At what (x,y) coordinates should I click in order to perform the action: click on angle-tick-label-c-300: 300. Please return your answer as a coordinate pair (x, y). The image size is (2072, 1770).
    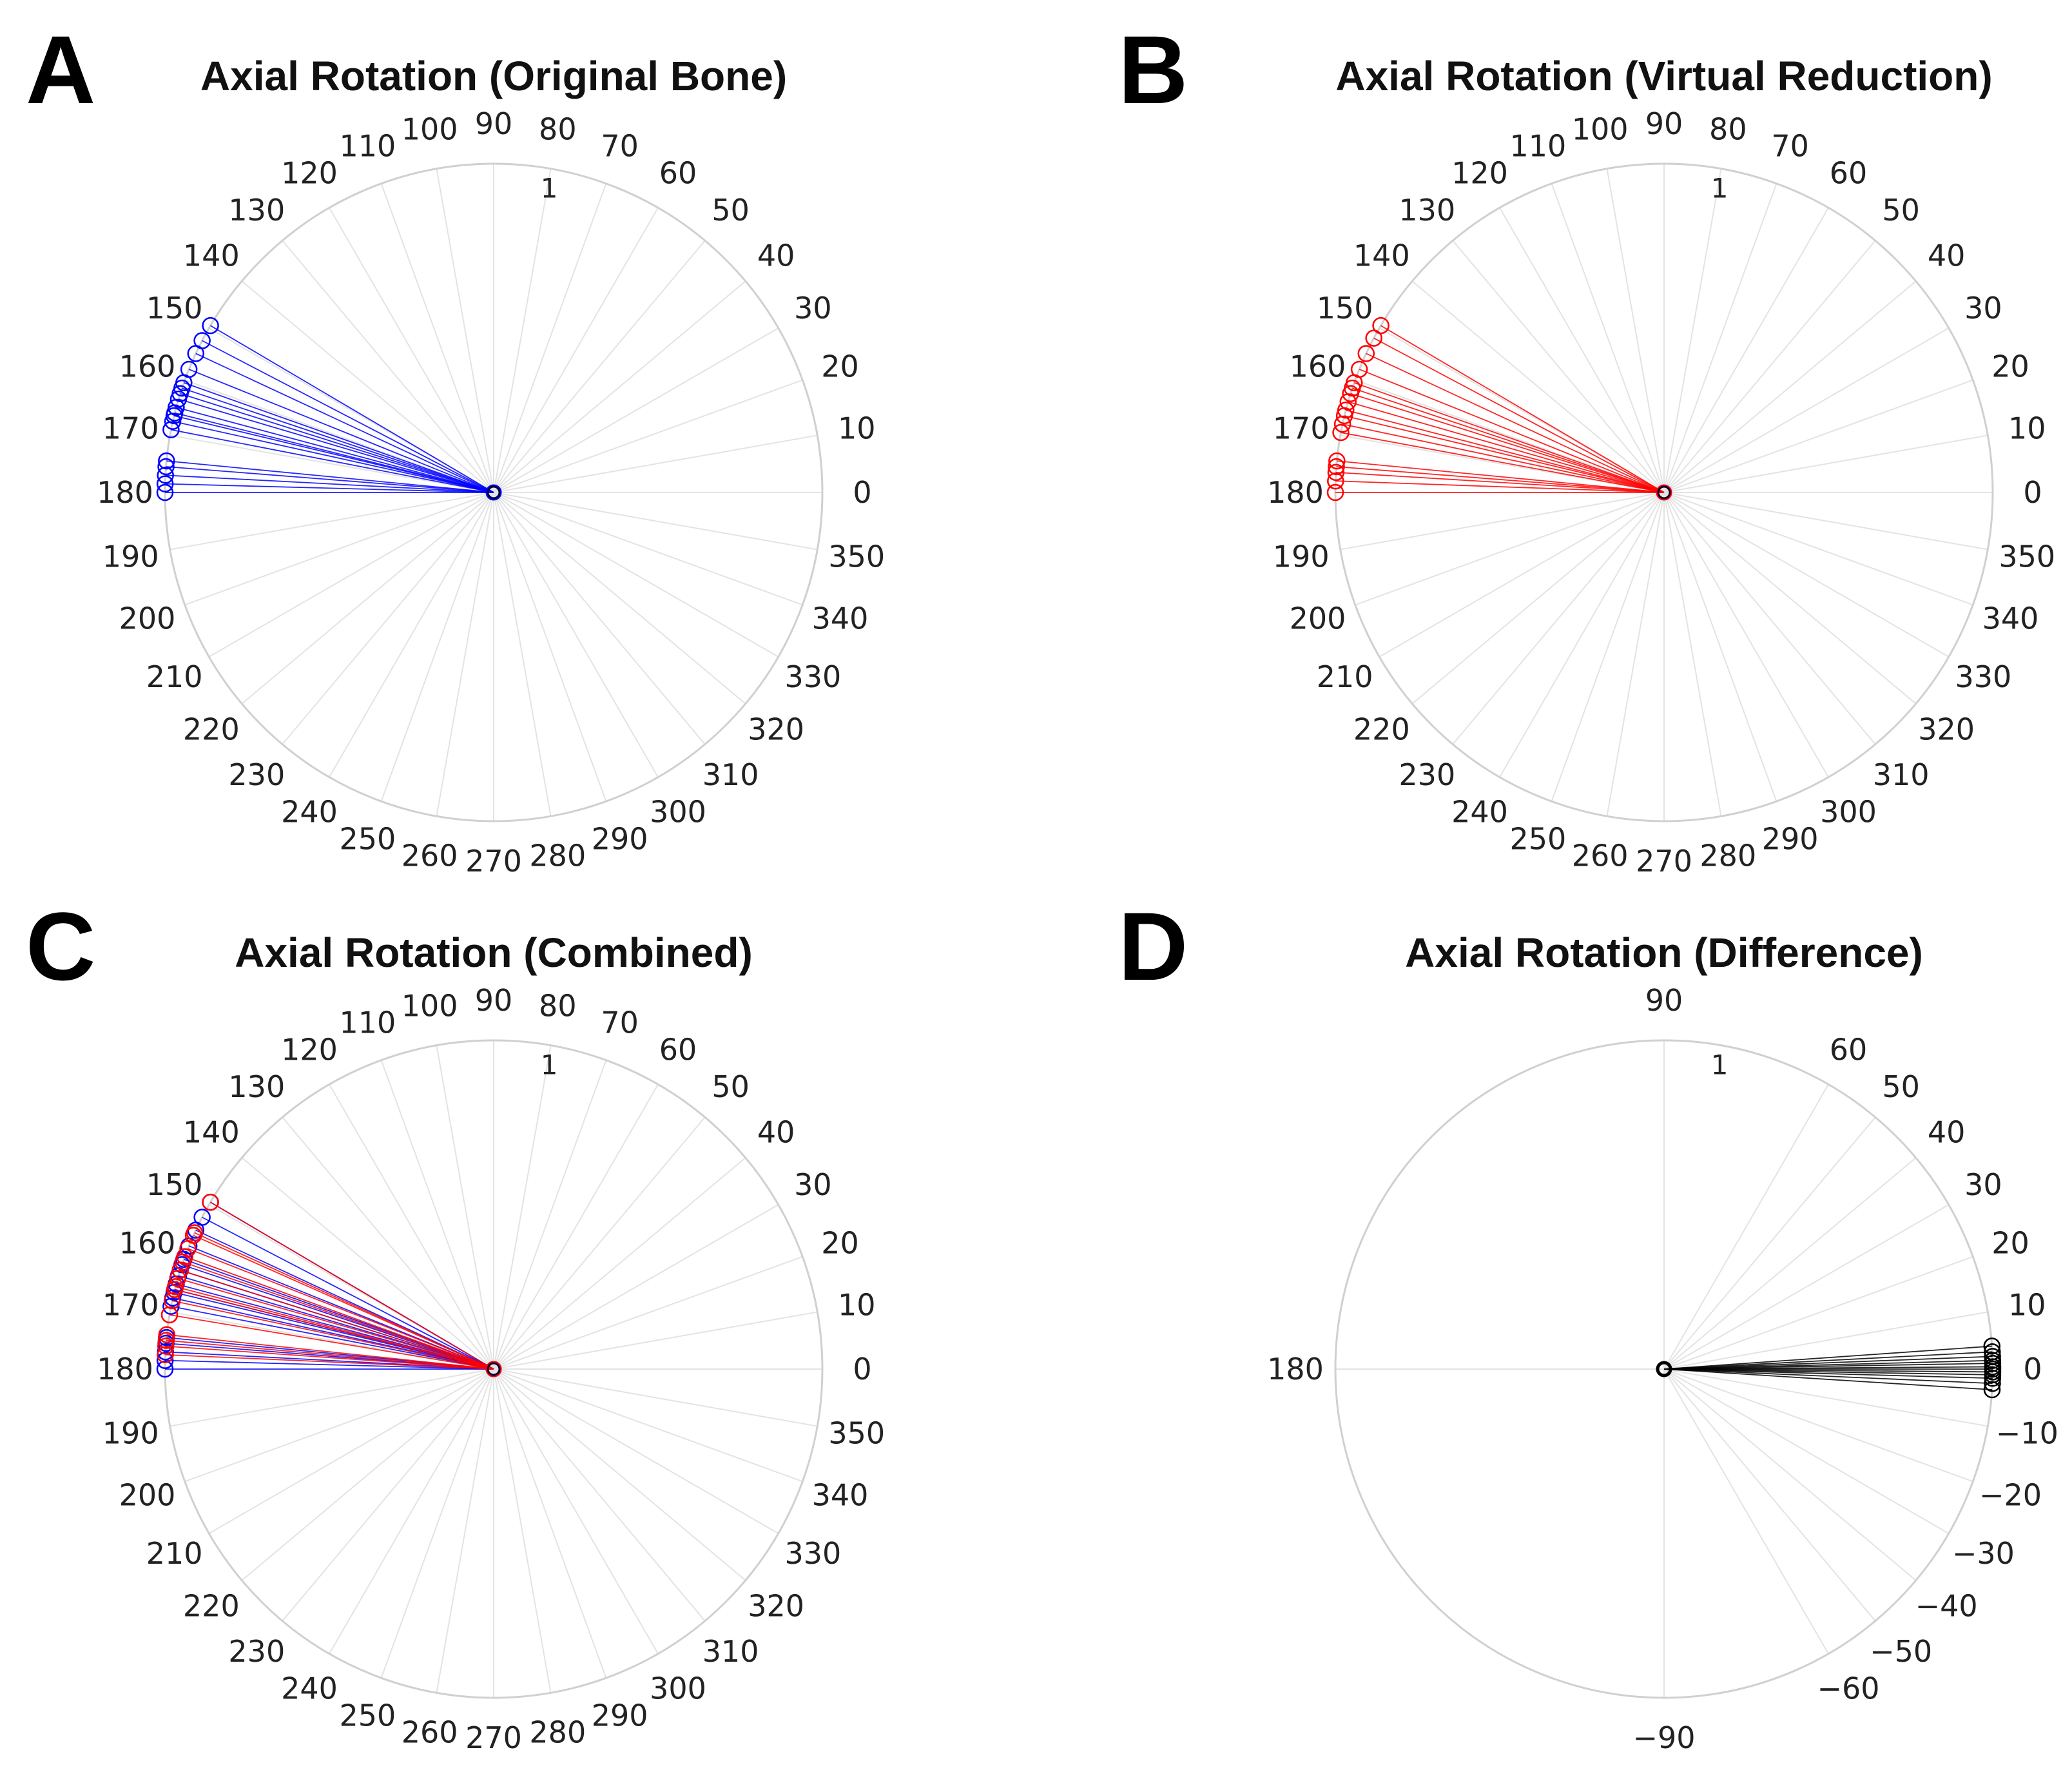
    Looking at the image, I should click on (678, 1688).